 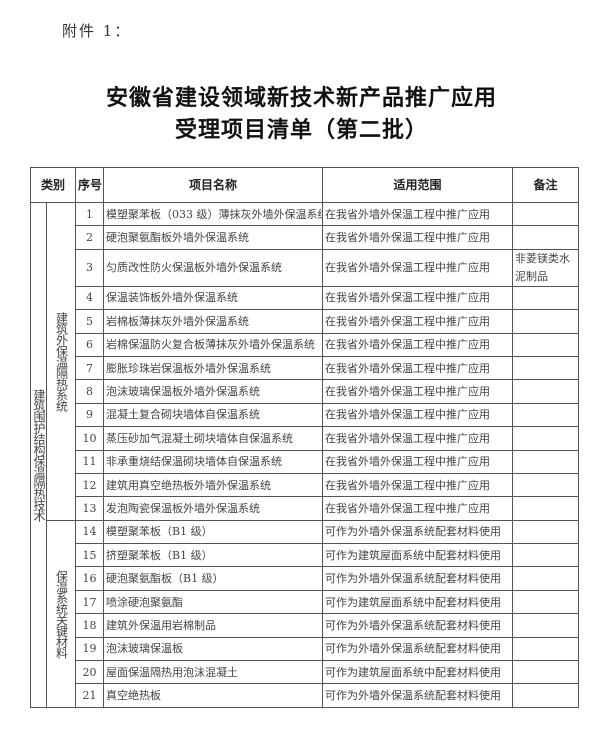 What do you see at coordinates (213, 438) in the screenshot?
I see `name-cell: 蒸压砂加气混凝土砌块墙体自保温系统` at bounding box center [213, 438].